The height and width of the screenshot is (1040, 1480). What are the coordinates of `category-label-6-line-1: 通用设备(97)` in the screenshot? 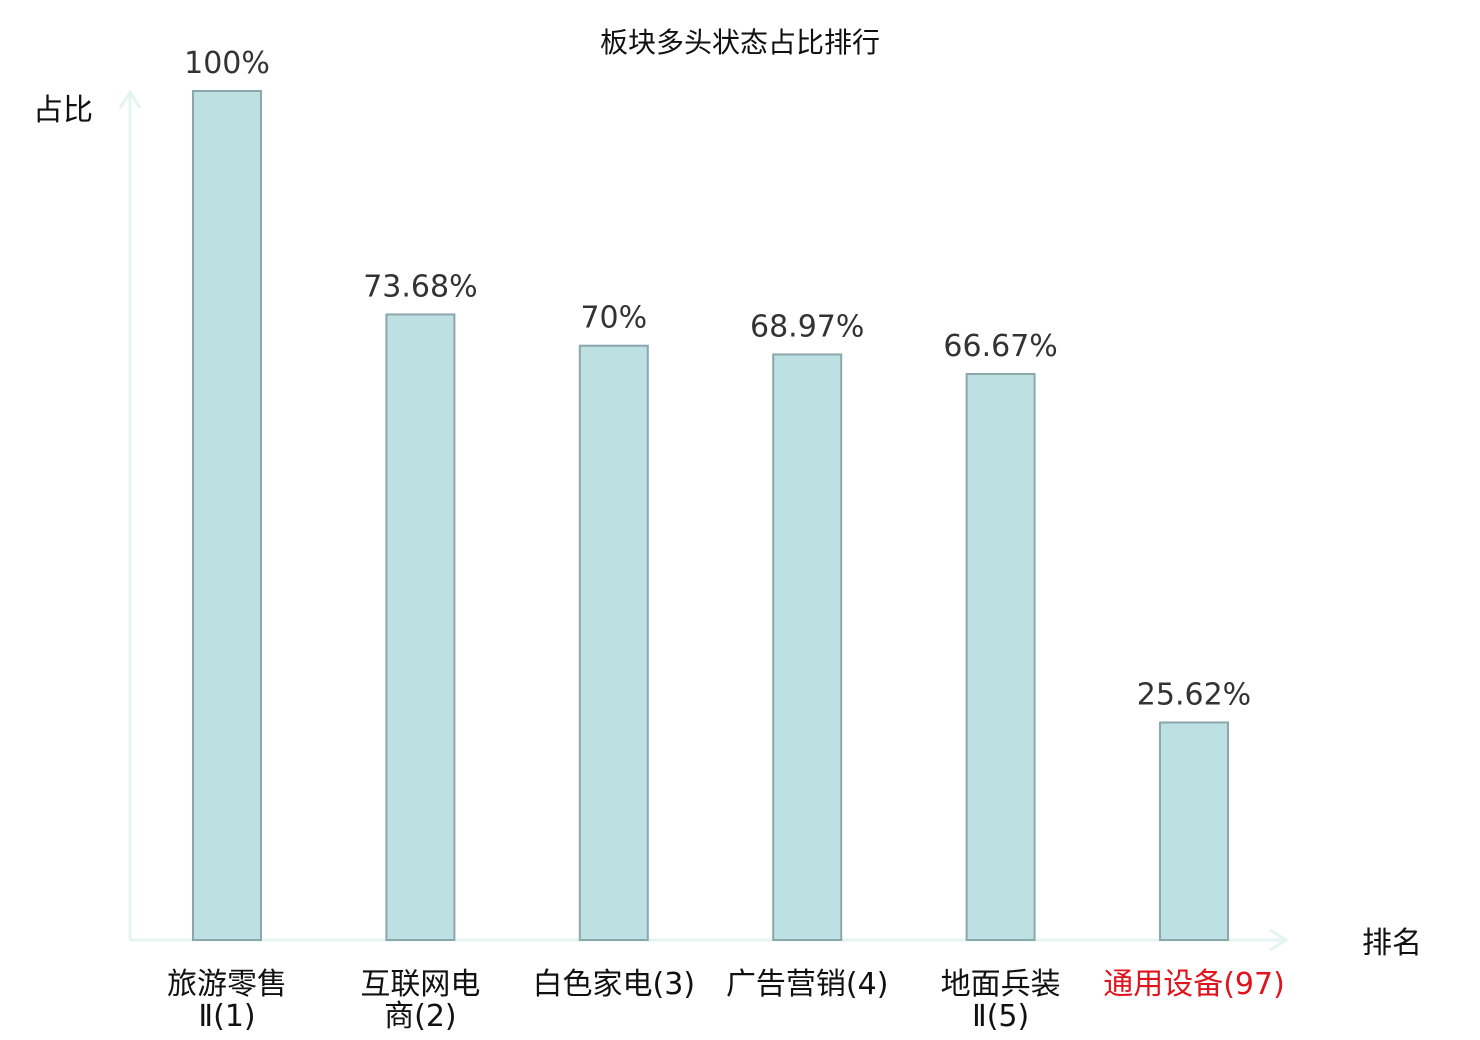 It's located at (1194, 984).